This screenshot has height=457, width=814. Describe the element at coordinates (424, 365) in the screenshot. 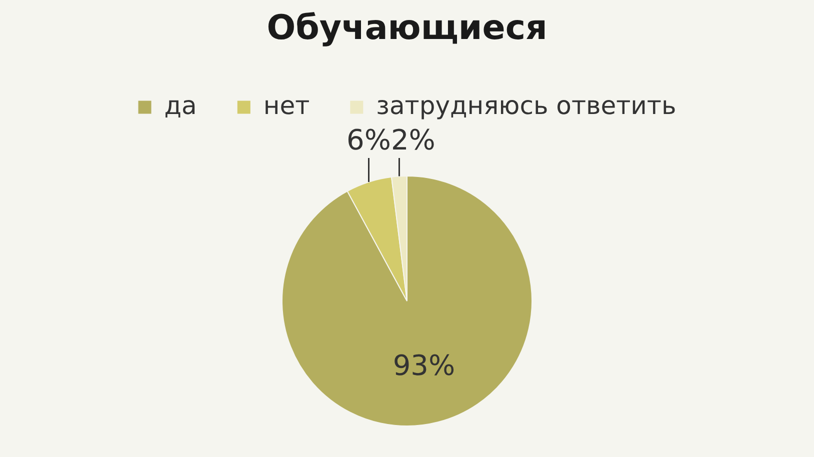

I see `data-label: 93%` at that location.